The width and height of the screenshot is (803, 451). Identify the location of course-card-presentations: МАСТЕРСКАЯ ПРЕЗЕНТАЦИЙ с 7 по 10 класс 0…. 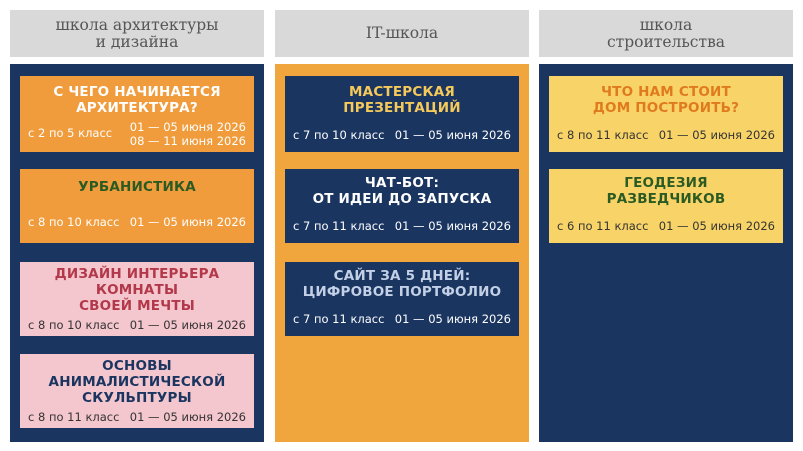
(402, 114).